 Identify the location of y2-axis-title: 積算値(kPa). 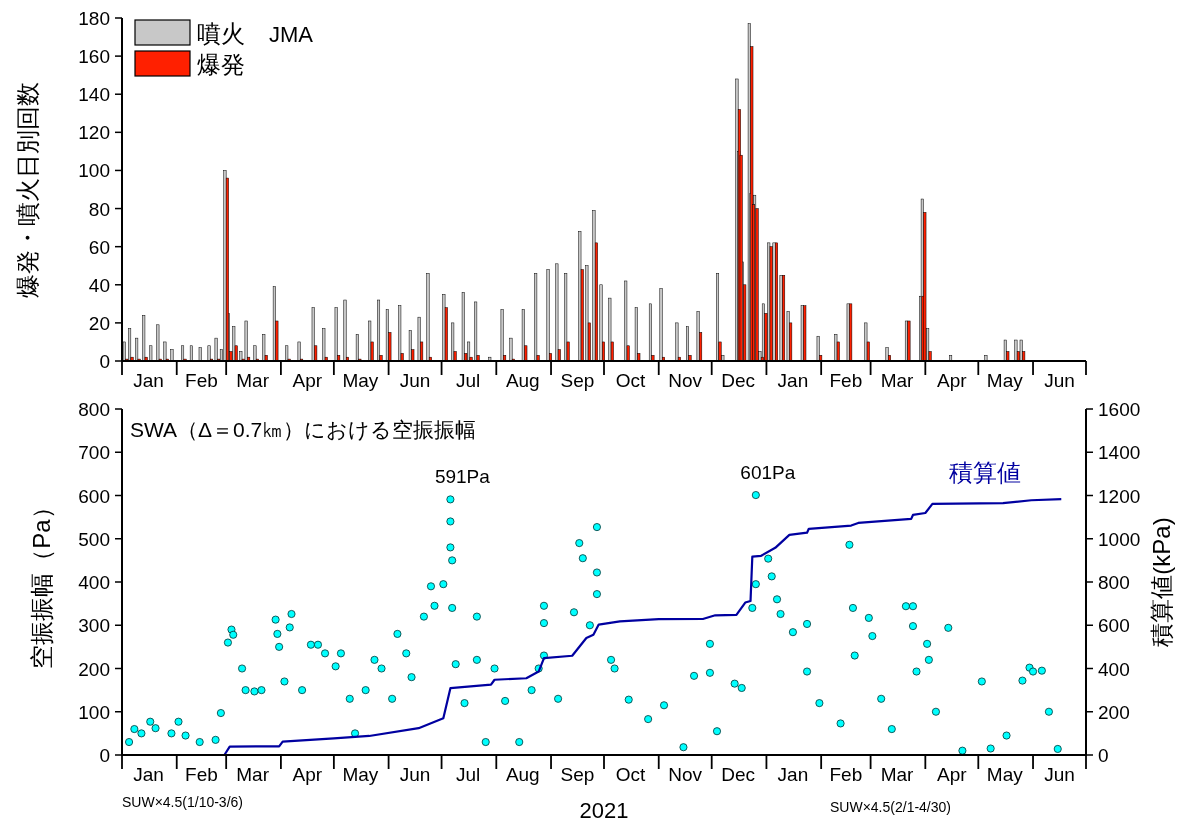
(1161, 582).